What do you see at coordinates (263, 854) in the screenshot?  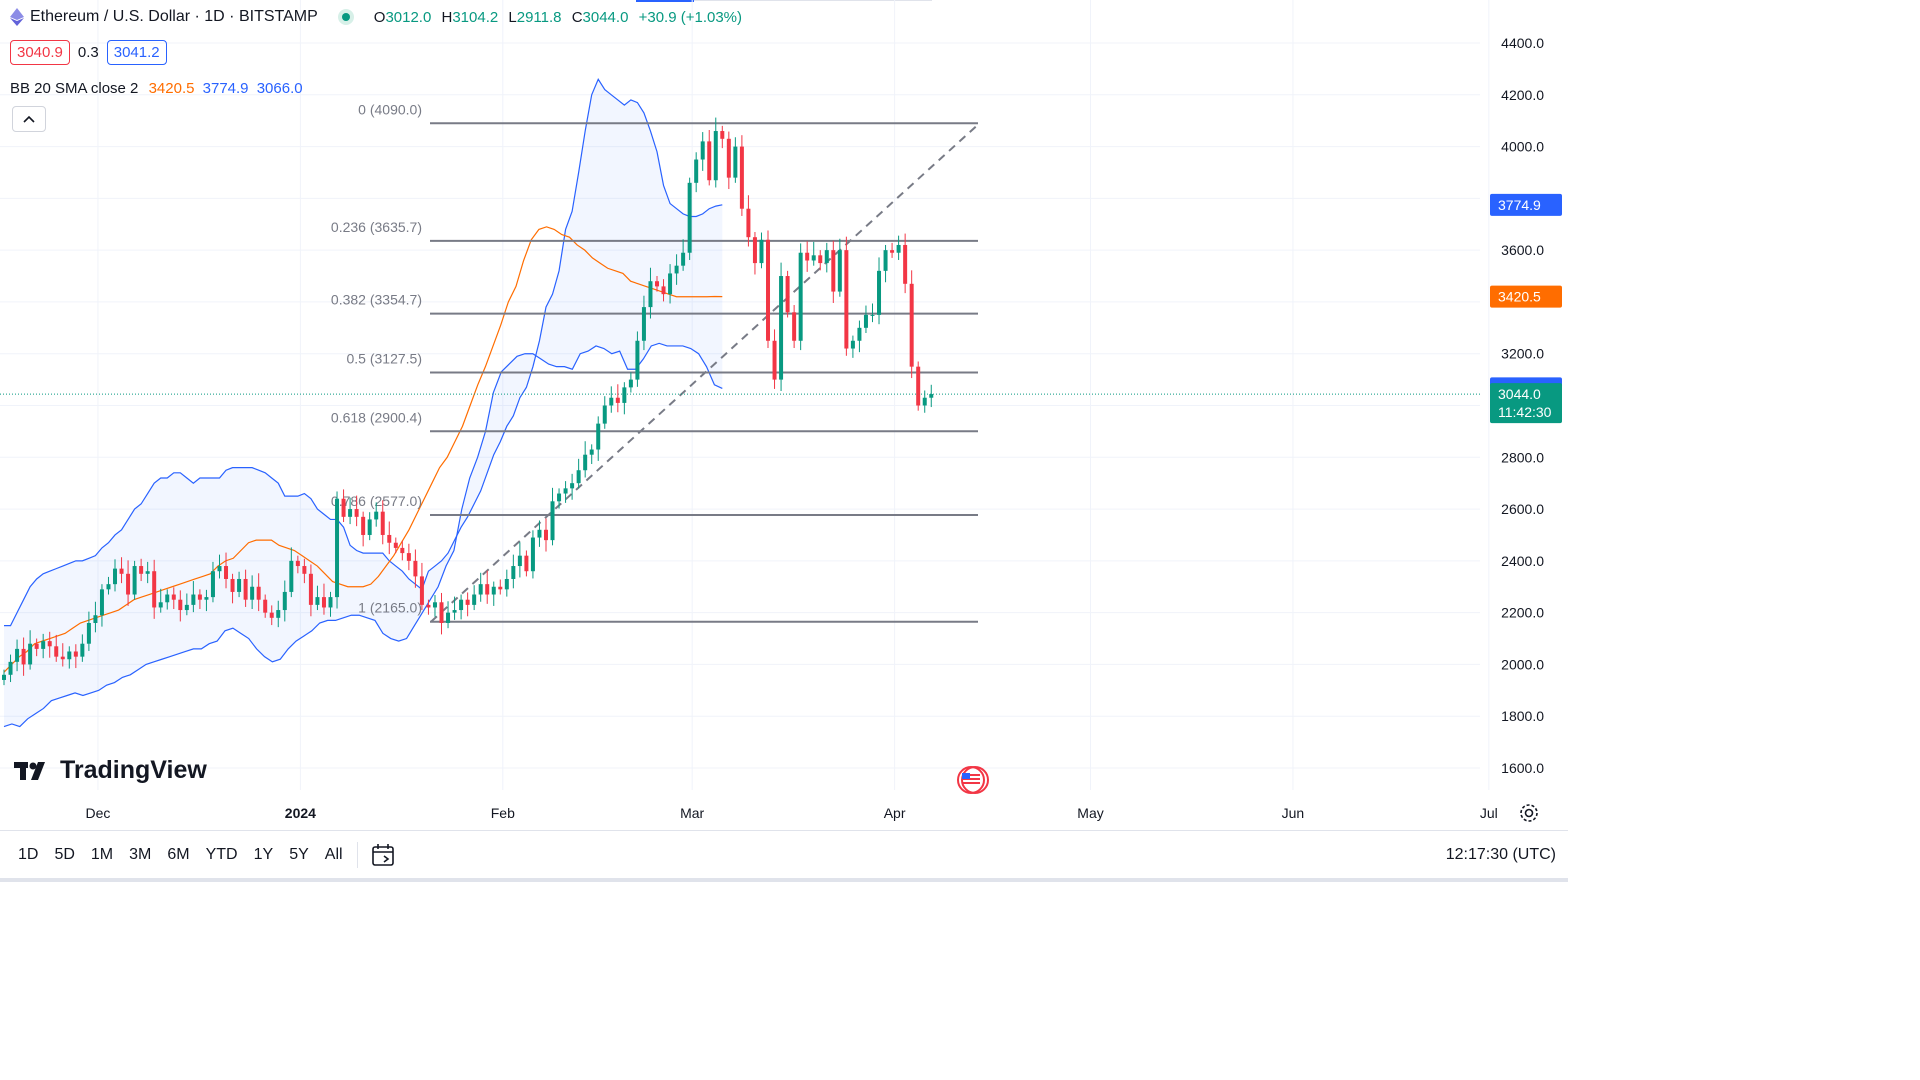 I see `timeframe-1y-button: 1Y` at bounding box center [263, 854].